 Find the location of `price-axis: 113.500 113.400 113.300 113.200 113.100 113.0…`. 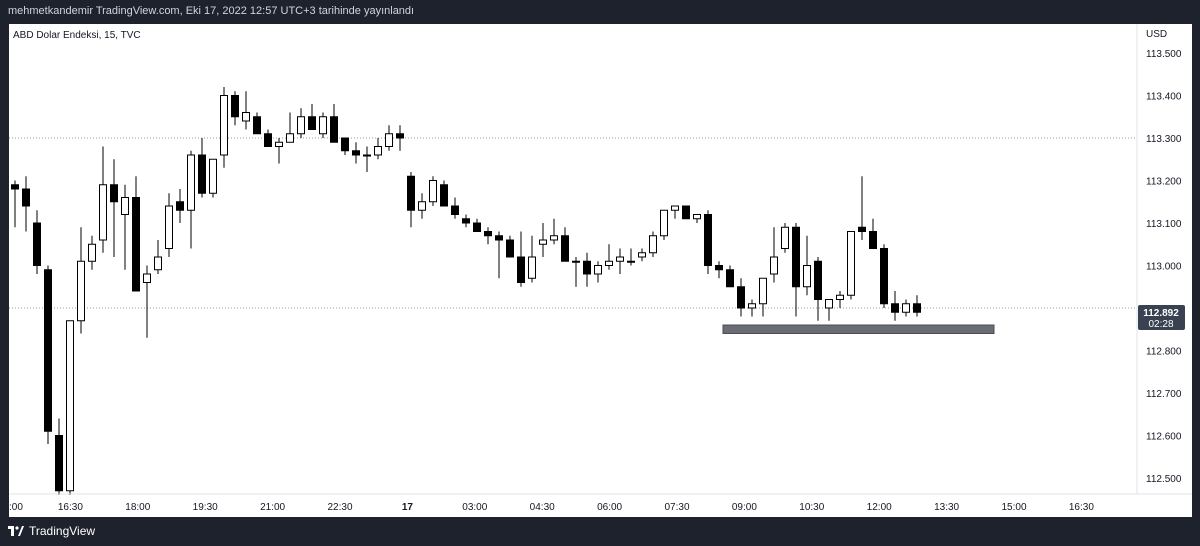

price-axis: 113.500 113.400 113.300 113.200 113.100 113.0… is located at coordinates (1164, 267).